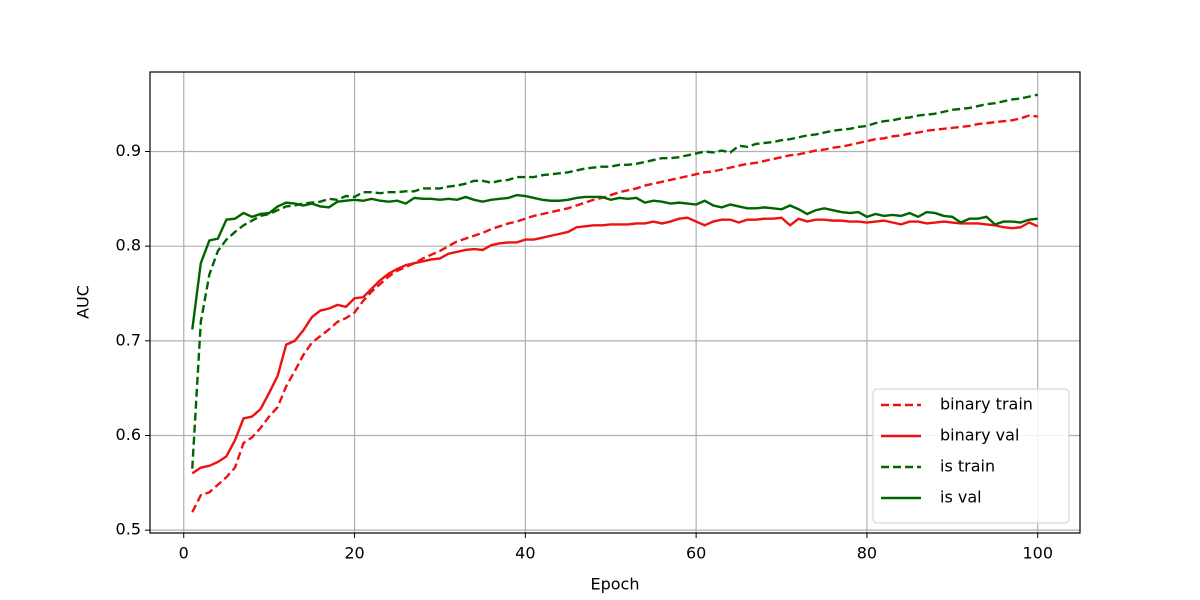  What do you see at coordinates (83, 302) in the screenshot?
I see `y-axis-label: AUC` at bounding box center [83, 302].